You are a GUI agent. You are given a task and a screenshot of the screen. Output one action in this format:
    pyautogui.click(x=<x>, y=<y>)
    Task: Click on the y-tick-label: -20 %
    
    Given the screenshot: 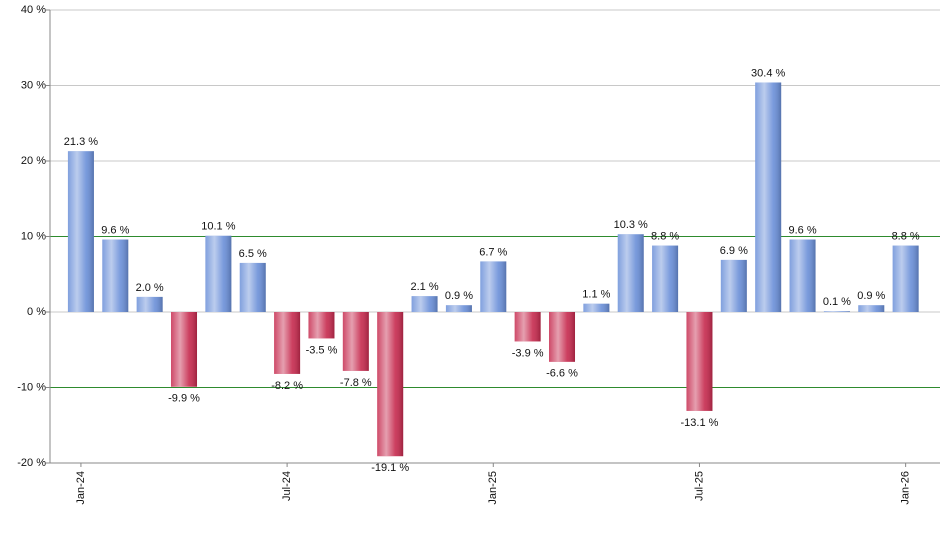 What is the action you would take?
    pyautogui.click(x=31, y=463)
    